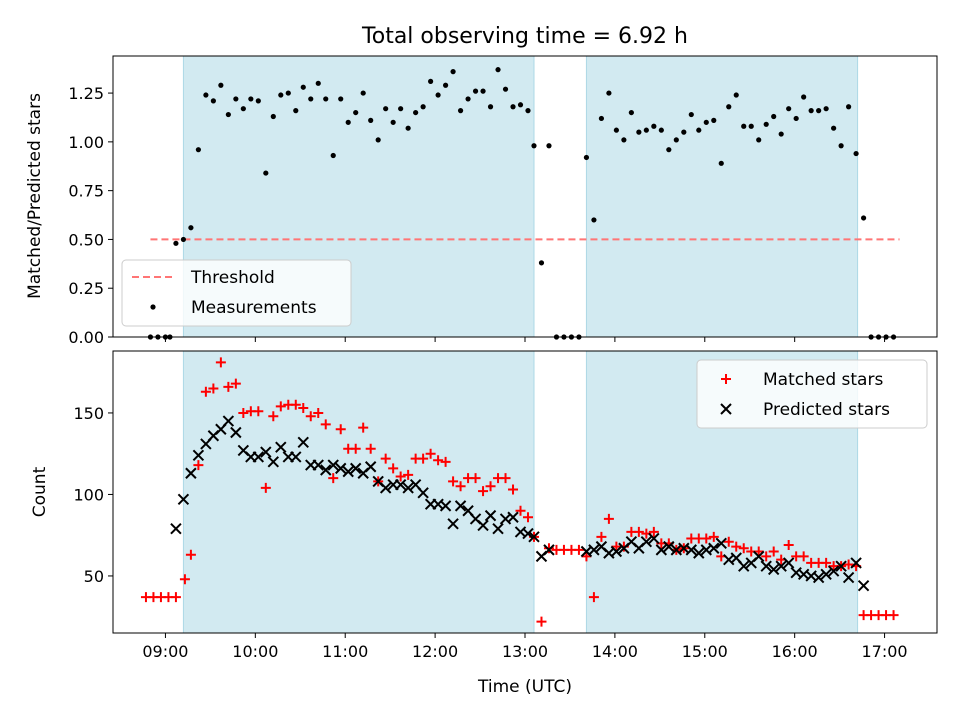 Image resolution: width=960 pixels, height=720 pixels. Describe the element at coordinates (86, 239) in the screenshot. I see `y-tick-label: 0.50` at that location.